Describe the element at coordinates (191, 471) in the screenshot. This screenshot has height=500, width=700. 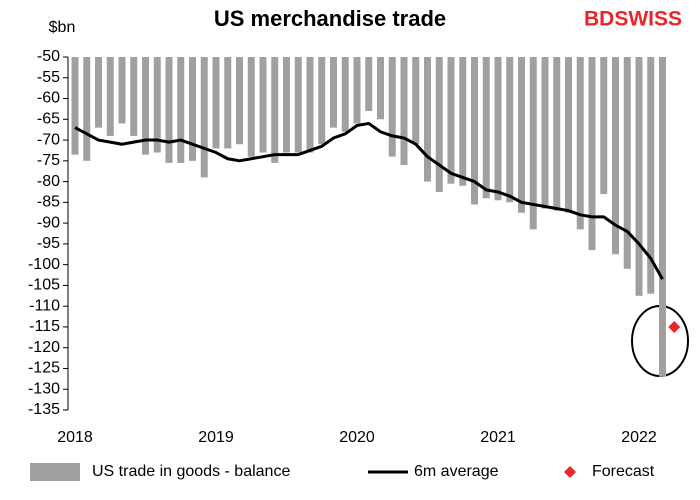
I see `legend-label: US trade in goods - balance` at that location.